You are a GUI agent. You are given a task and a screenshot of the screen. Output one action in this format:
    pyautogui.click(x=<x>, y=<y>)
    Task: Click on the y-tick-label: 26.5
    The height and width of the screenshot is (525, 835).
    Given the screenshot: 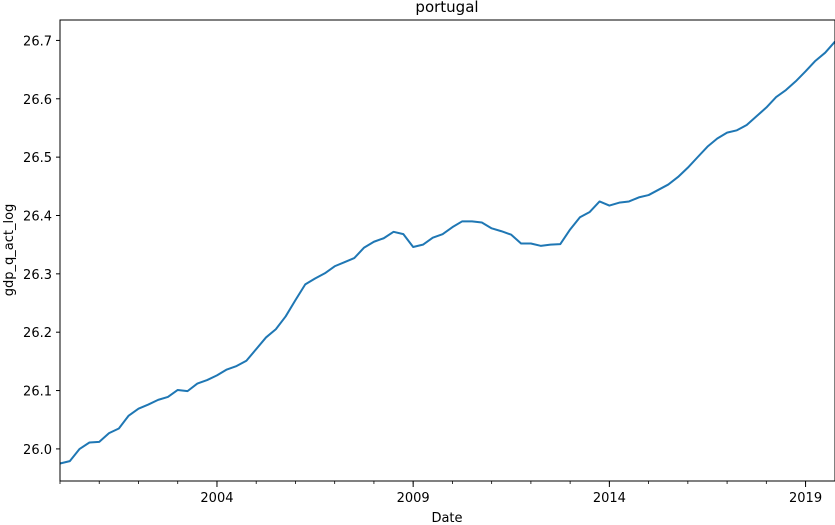 What is the action you would take?
    pyautogui.click(x=37, y=158)
    